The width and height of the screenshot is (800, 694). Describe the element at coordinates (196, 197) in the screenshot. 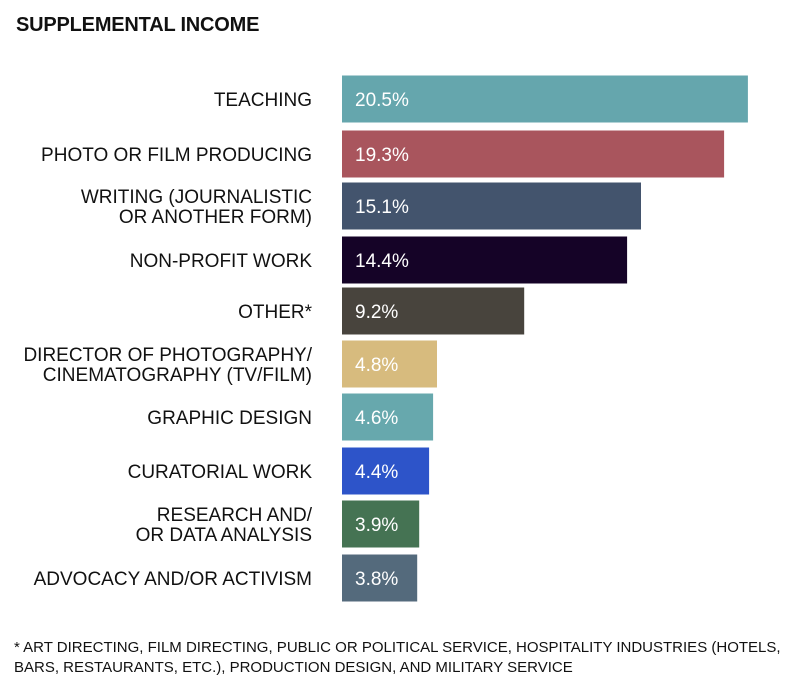

I see `category-label-2-line-0: WRITING (JOURNALISTIC` at that location.